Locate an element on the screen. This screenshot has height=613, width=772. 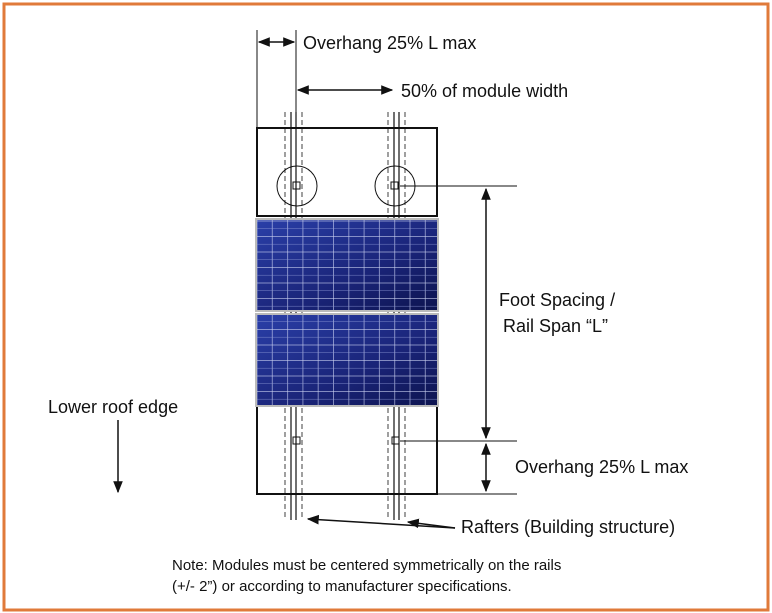
label: Foot Spacing / is located at coordinates (557, 300).